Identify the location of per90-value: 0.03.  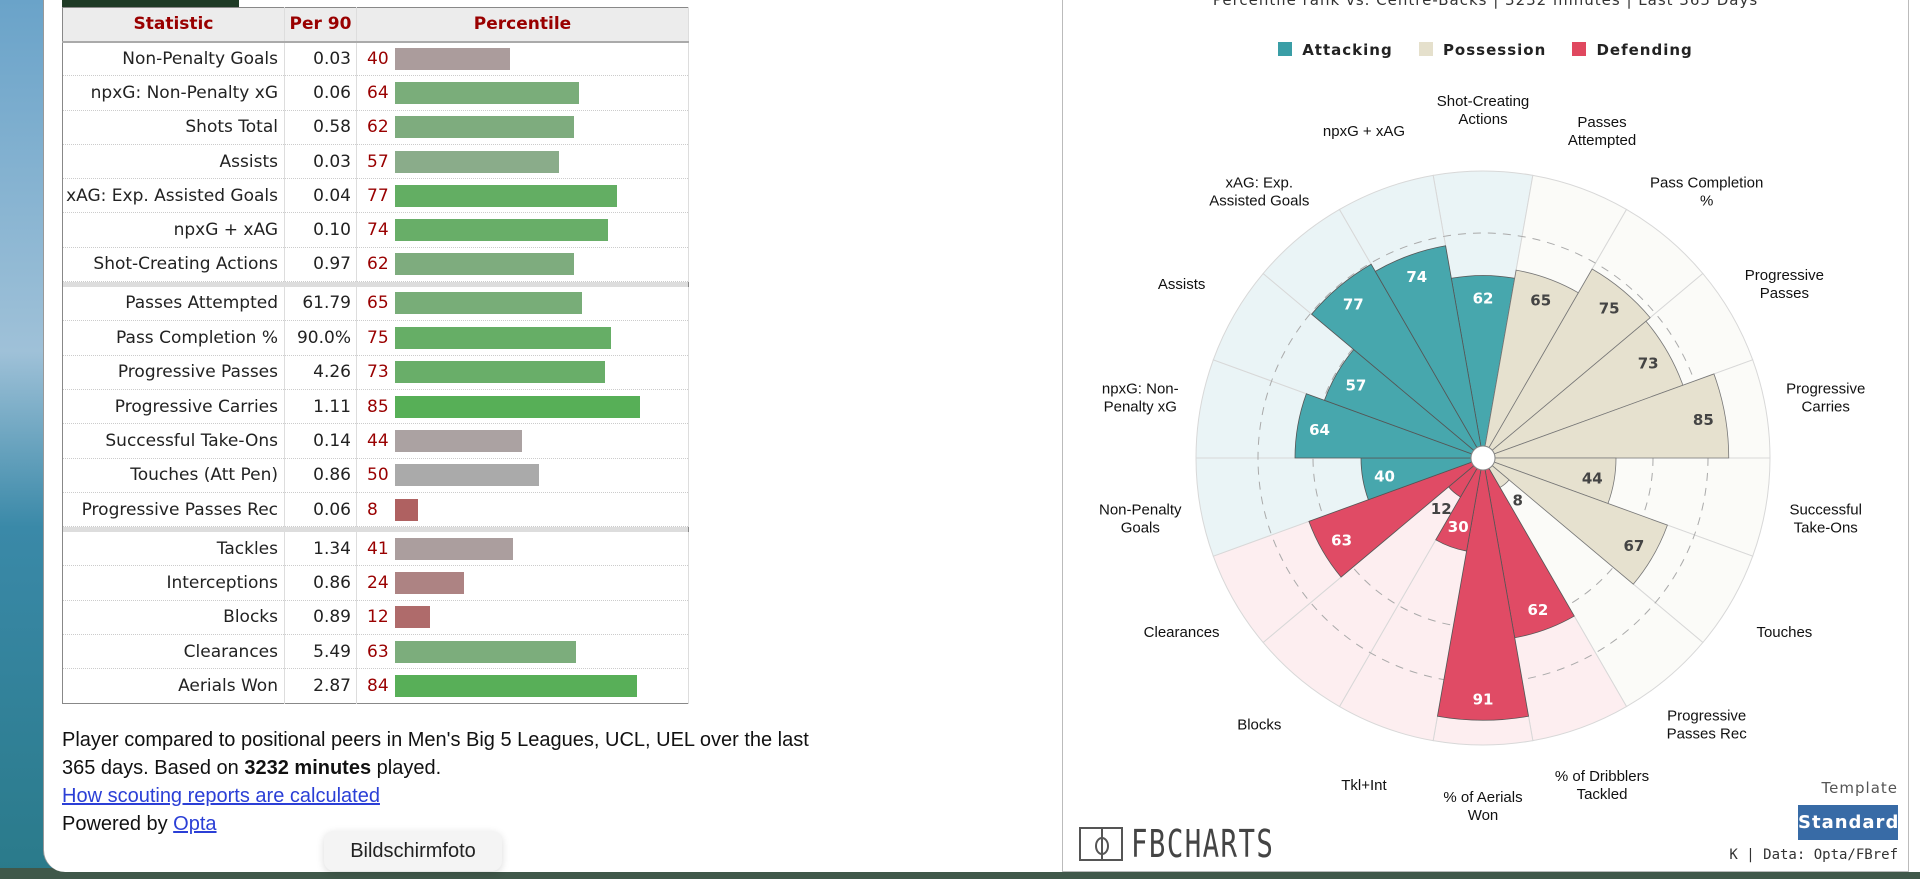
(320, 59).